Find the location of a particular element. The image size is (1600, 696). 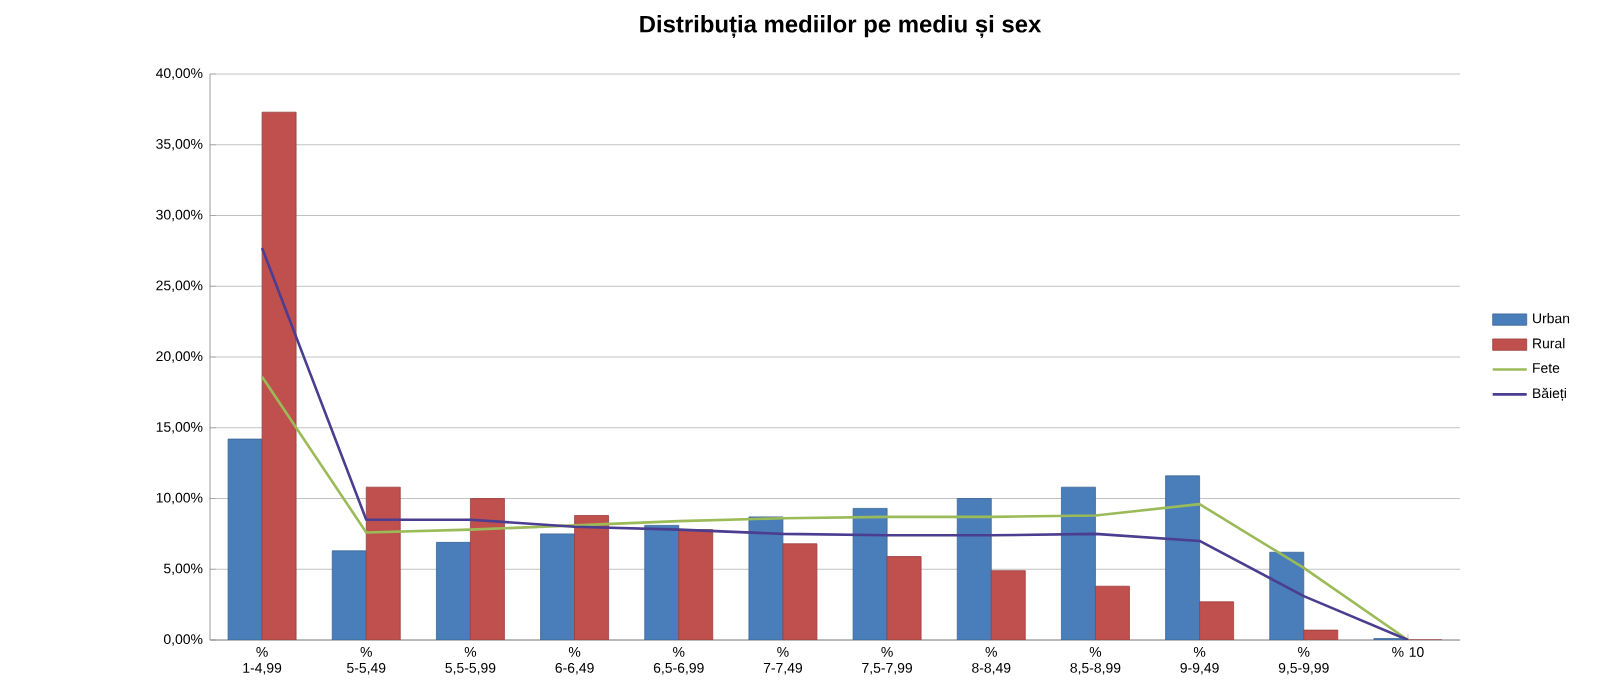

chart-title: Distribuția mediilor pe mediu și sex is located at coordinates (841, 26).